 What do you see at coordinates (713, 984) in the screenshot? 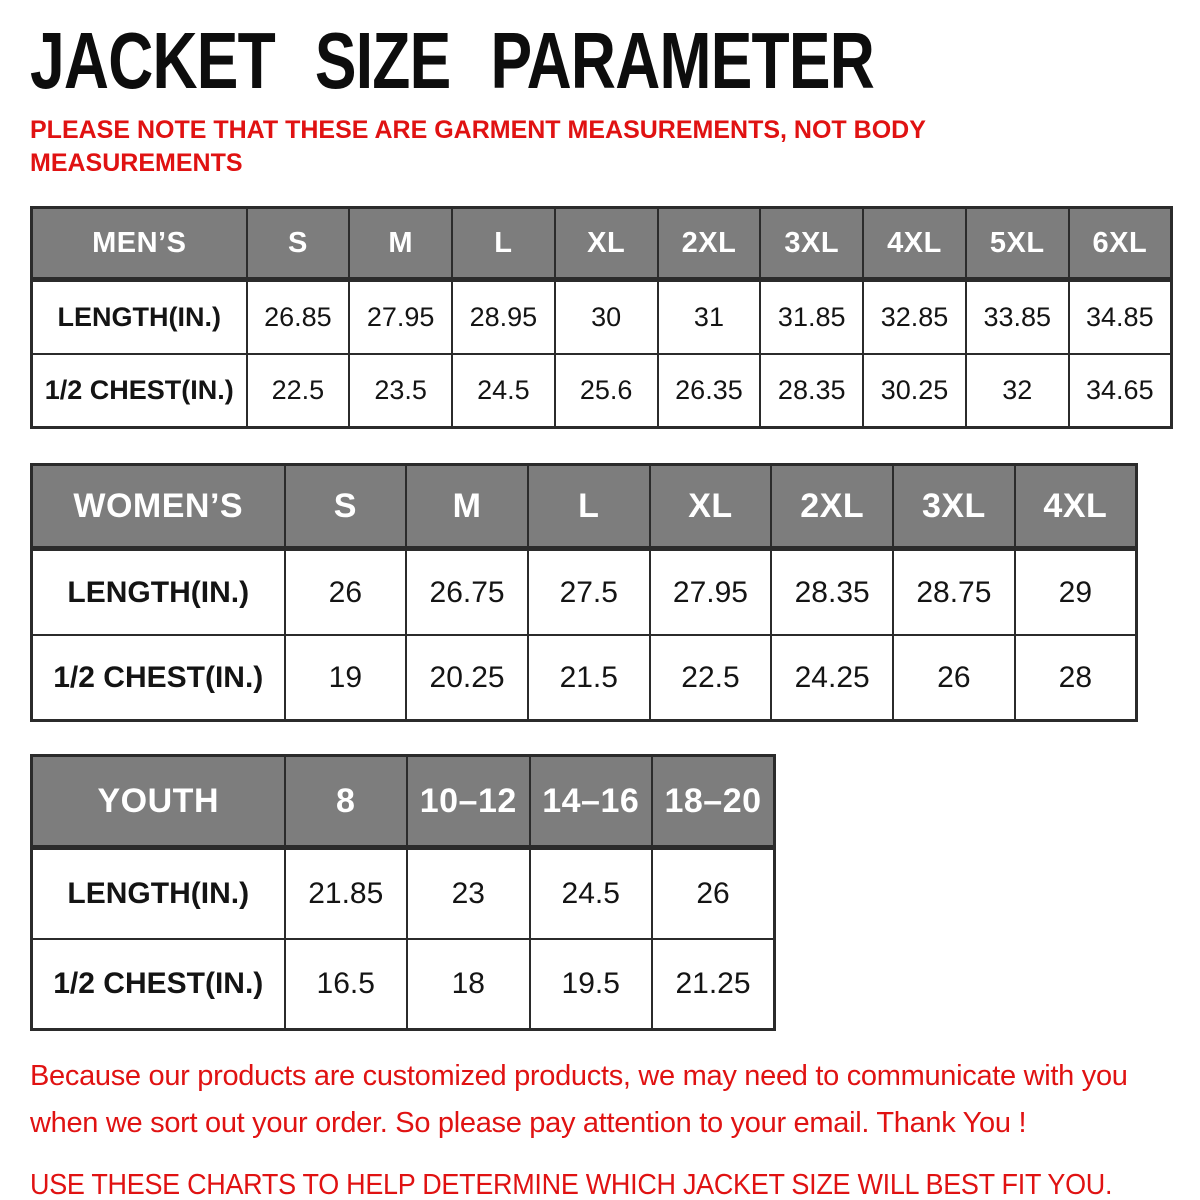
I see `measurement-value: 21.25` at bounding box center [713, 984].